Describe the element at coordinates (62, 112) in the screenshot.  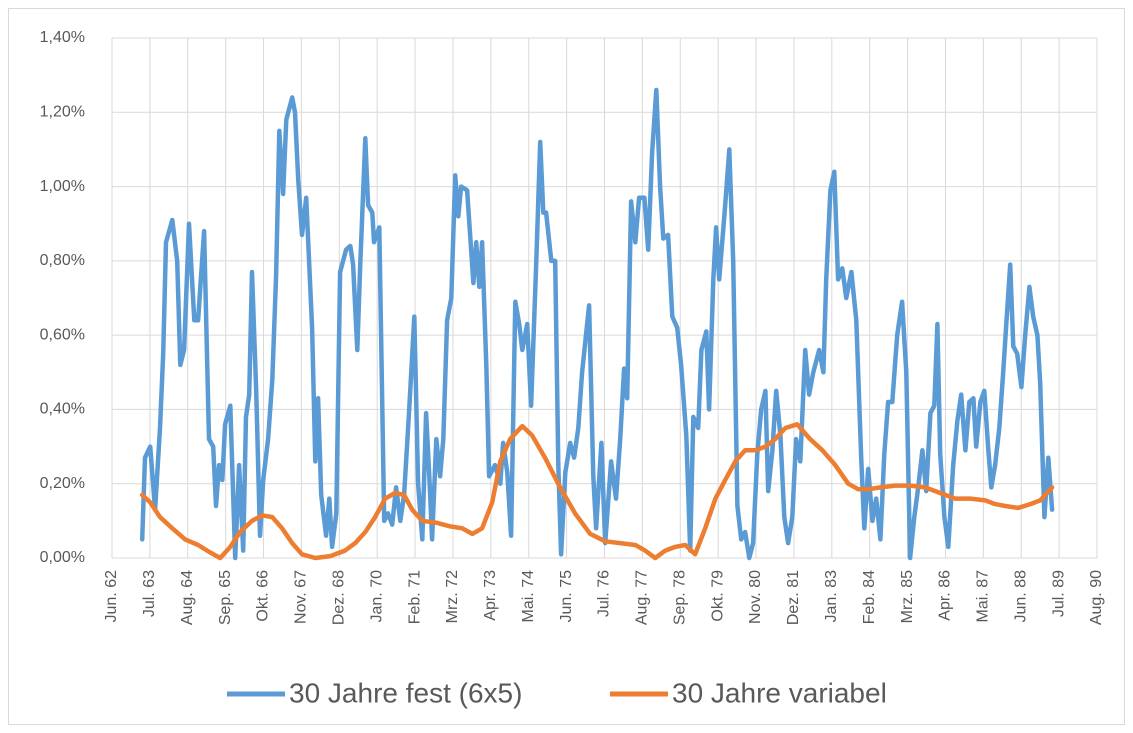
I see `y-tick-label: 1,20%` at that location.